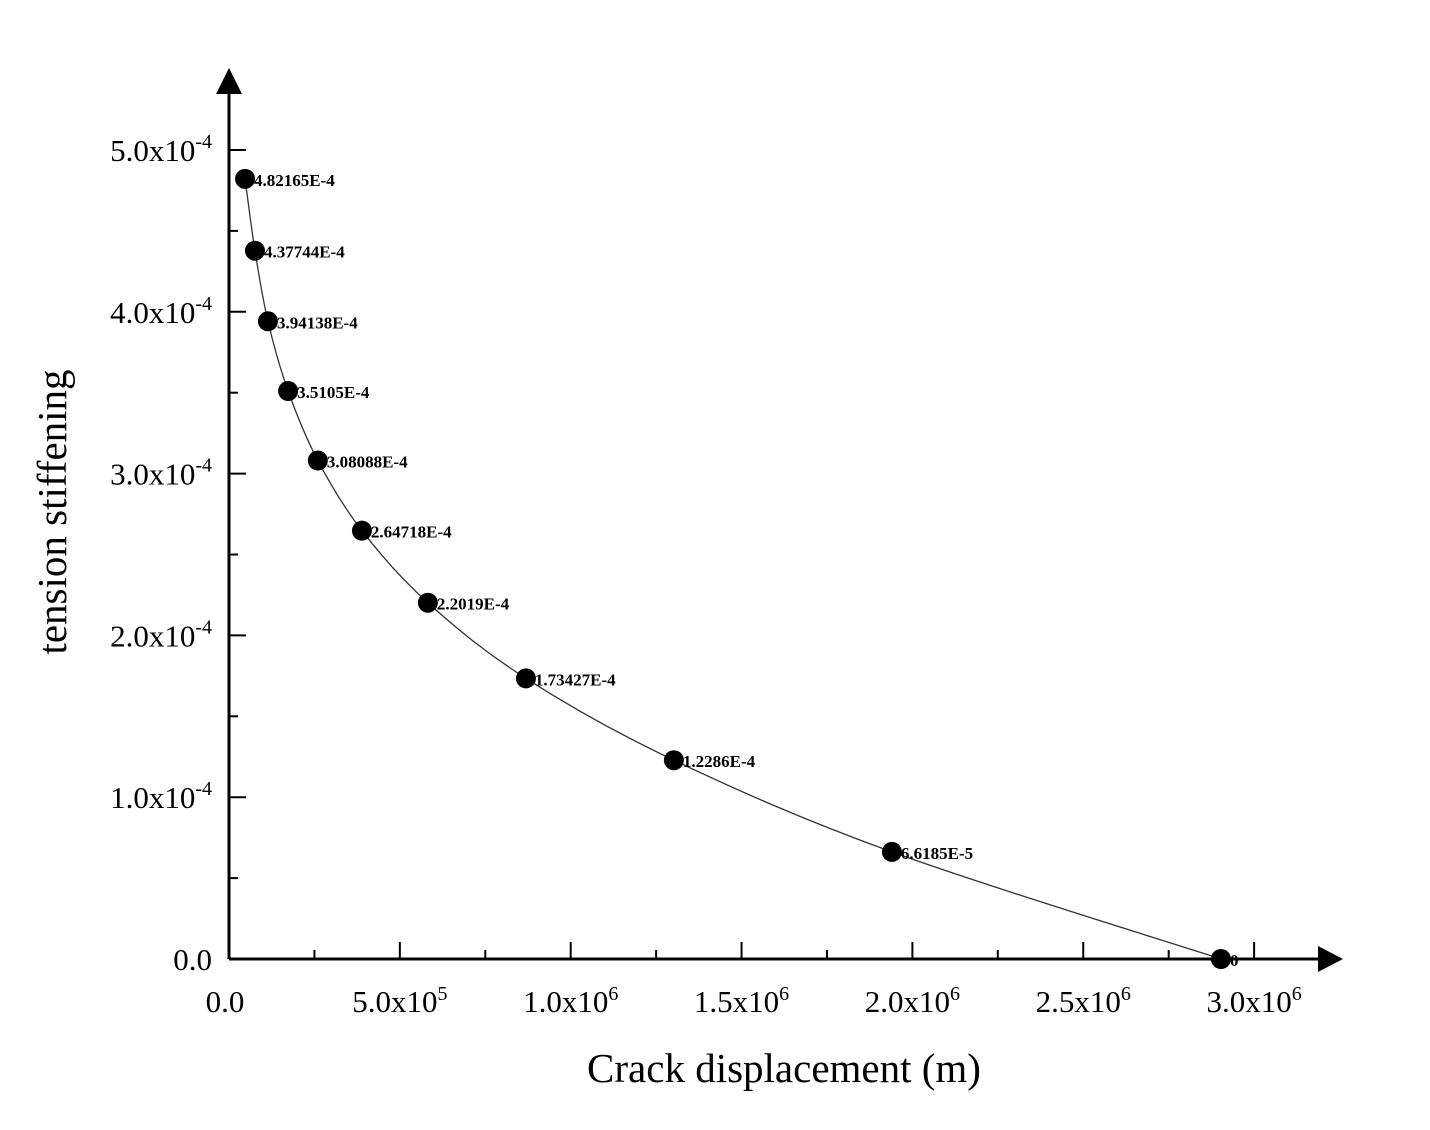  I want to click on y-axis-label: tension stiffening, so click(52, 511).